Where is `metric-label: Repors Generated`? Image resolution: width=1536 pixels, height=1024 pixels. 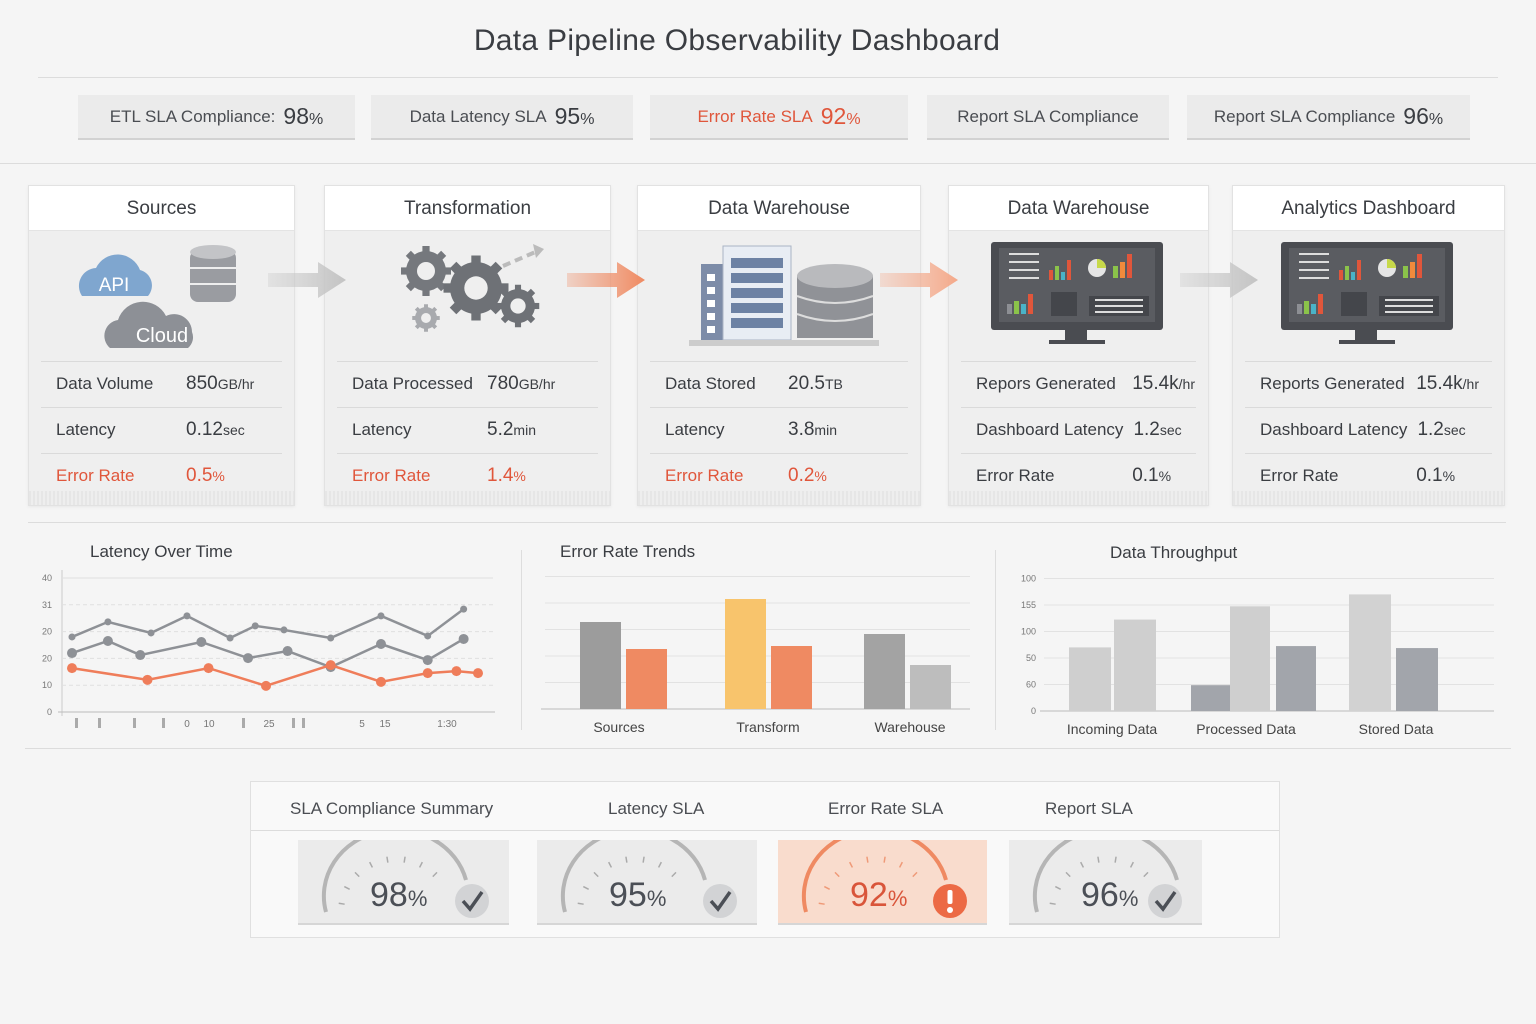 metric-label: Repors Generated is located at coordinates (1046, 383).